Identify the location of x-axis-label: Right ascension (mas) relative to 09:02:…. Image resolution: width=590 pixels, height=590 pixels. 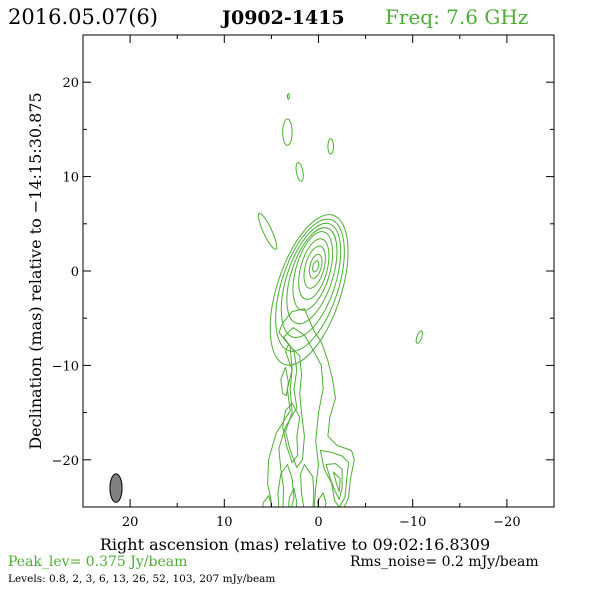
(295, 544).